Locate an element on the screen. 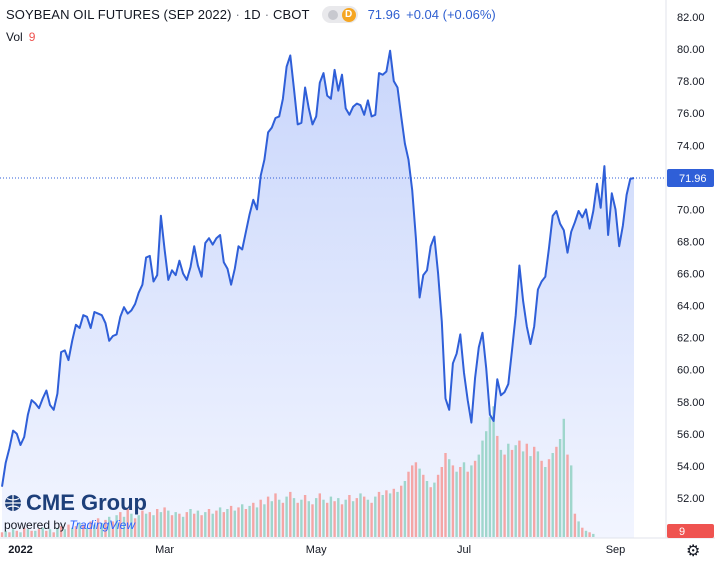 The image size is (715, 565). y-tick-label: 76.00 is located at coordinates (691, 114).